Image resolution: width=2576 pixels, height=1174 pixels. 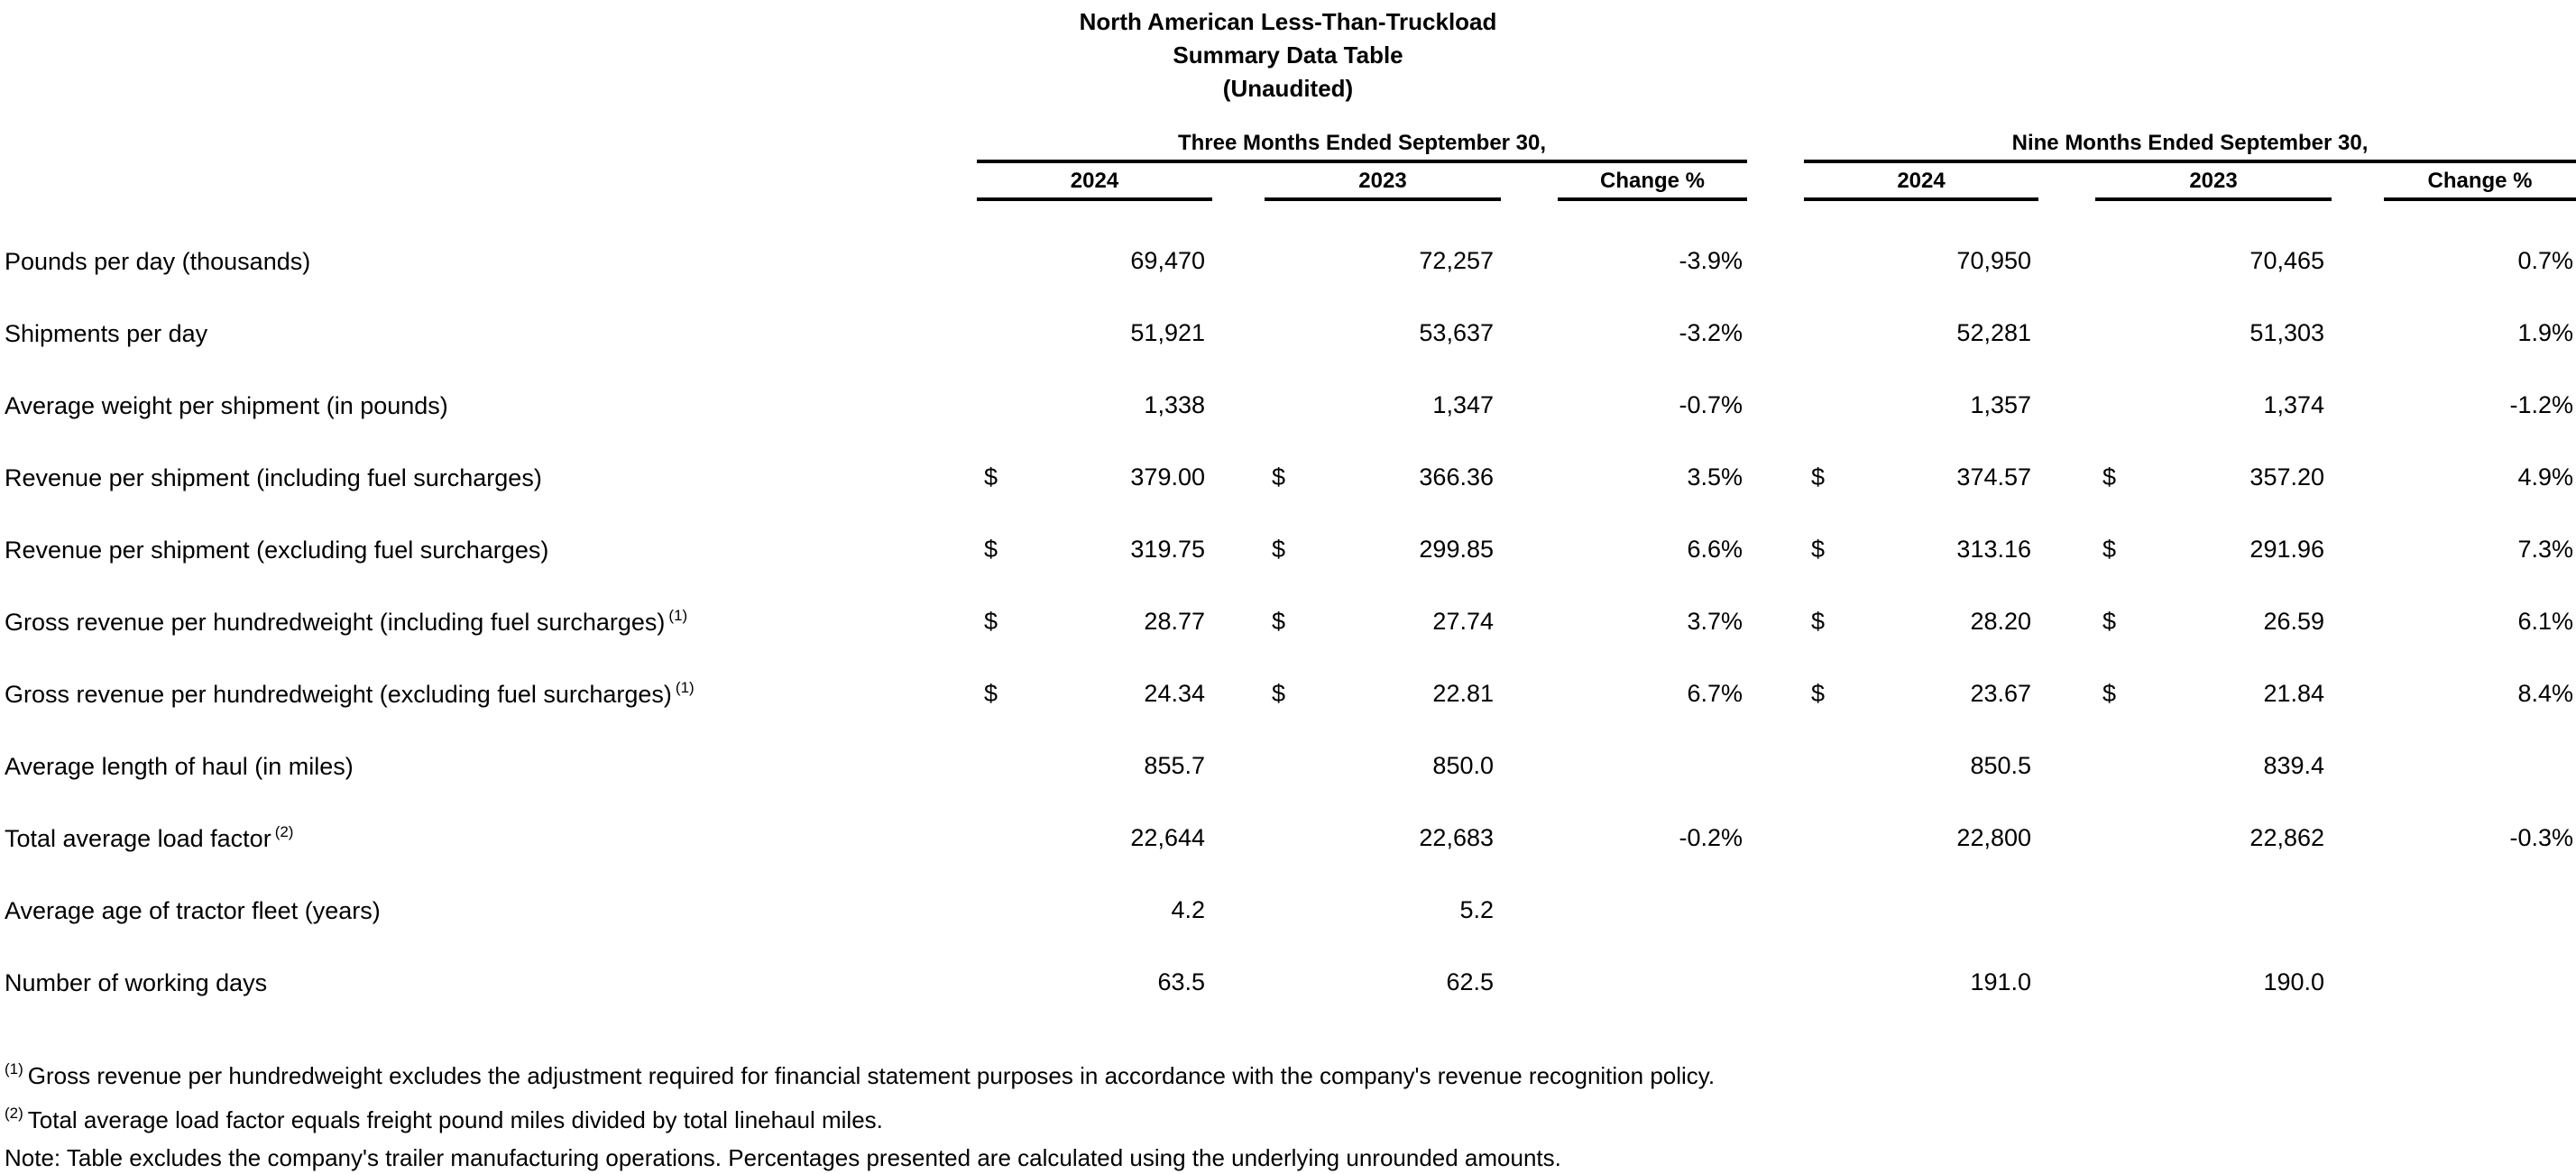 What do you see at coordinates (1711, 837) in the screenshot?
I see `change-cell-3mo: -0.2%` at bounding box center [1711, 837].